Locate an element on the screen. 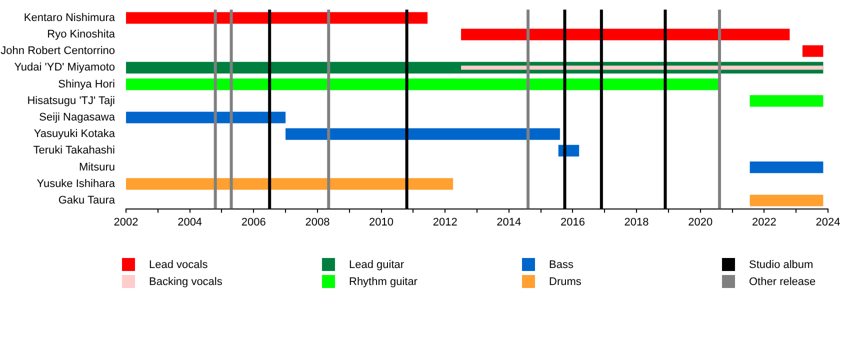 The width and height of the screenshot is (850, 345). y-tick-label: Yasuyuki Kotaka is located at coordinates (75, 134).